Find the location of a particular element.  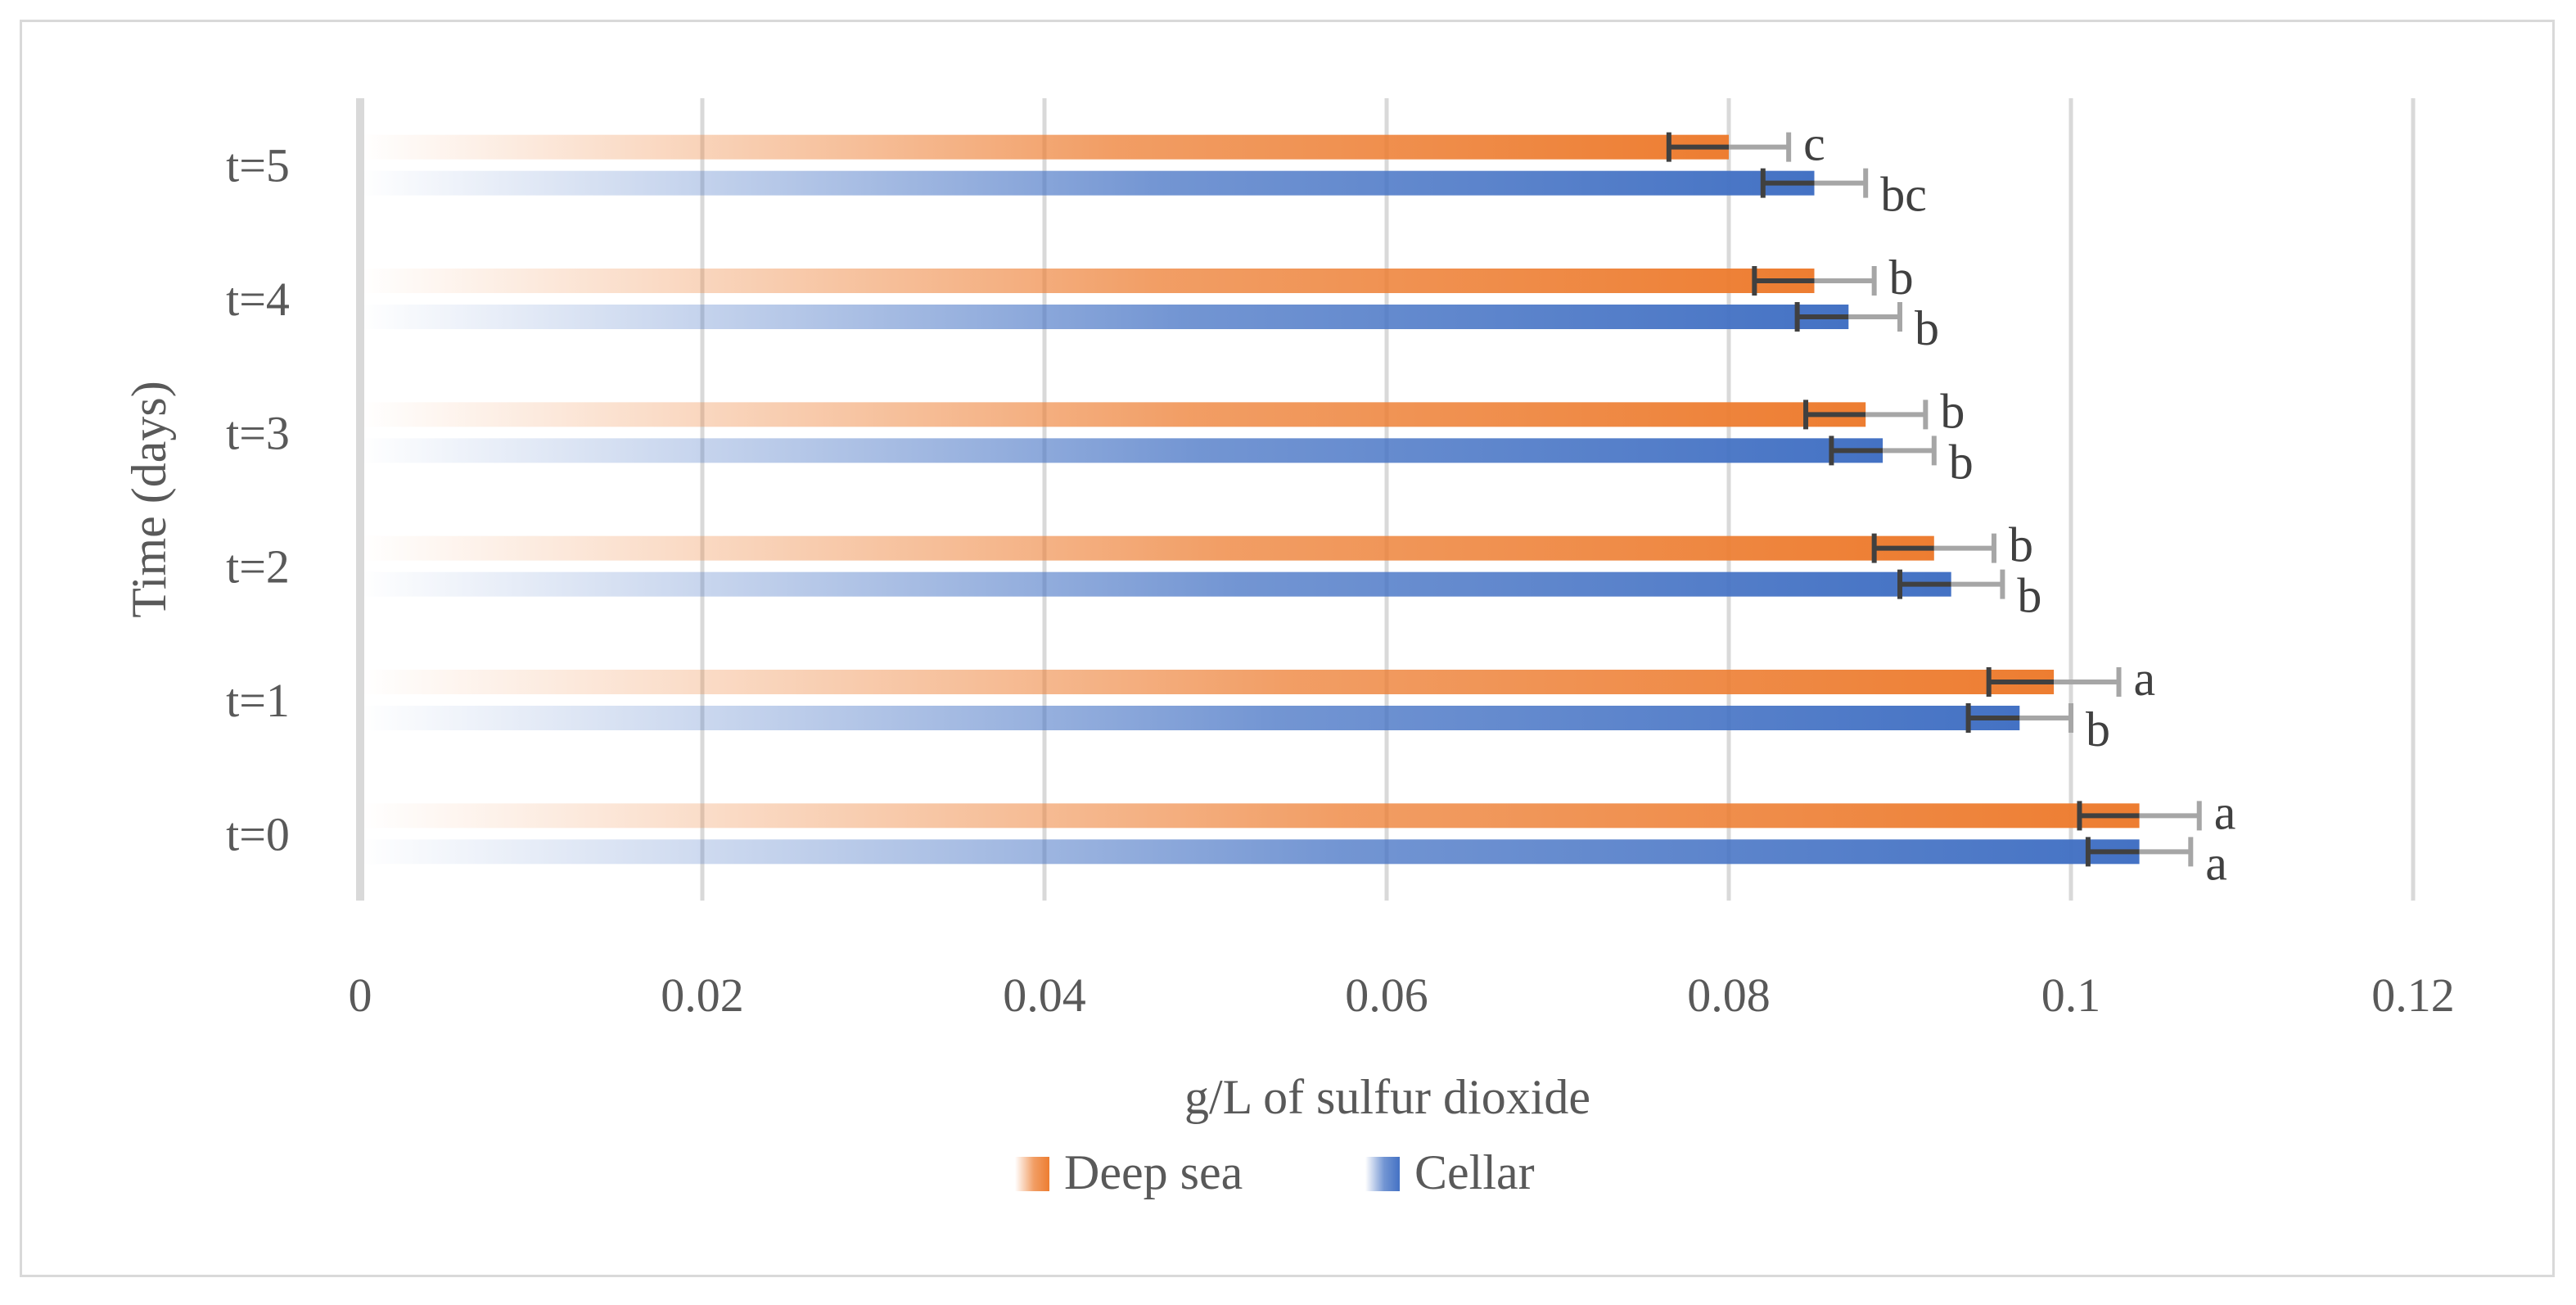

legend-label: Cellar is located at coordinates (1474, 1172).